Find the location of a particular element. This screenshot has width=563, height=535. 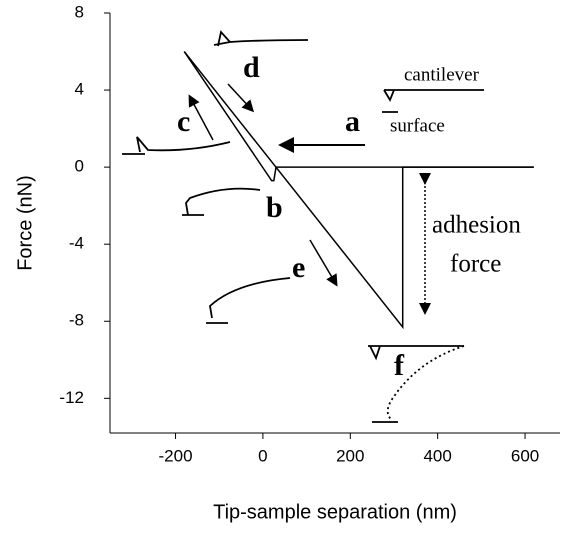

y-tick-label: 4 is located at coordinates (79, 89).